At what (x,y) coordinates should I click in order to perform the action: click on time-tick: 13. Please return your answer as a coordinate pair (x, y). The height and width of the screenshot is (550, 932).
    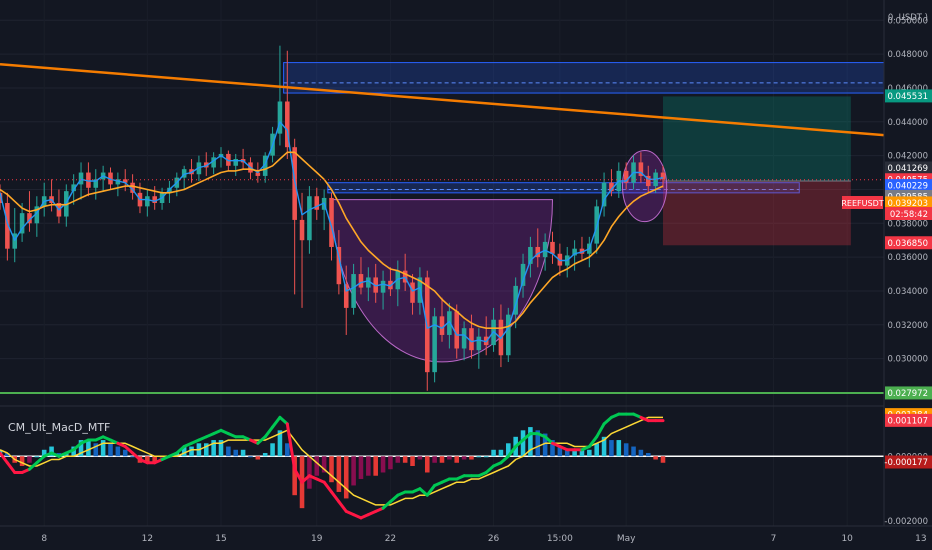
    Looking at the image, I should click on (920, 539).